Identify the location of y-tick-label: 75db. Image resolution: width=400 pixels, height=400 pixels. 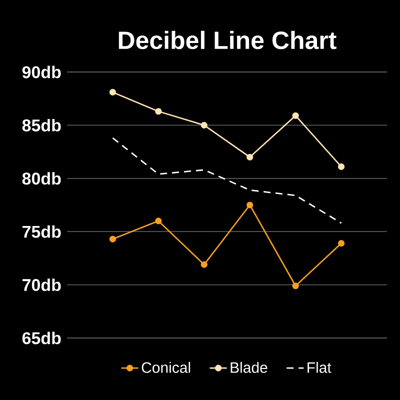
(41, 231).